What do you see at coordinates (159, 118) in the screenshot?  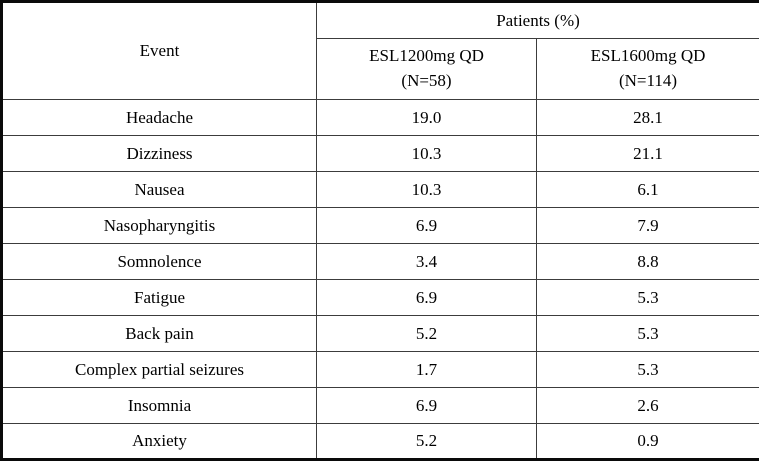 I see `event-cell: Headache` at bounding box center [159, 118].